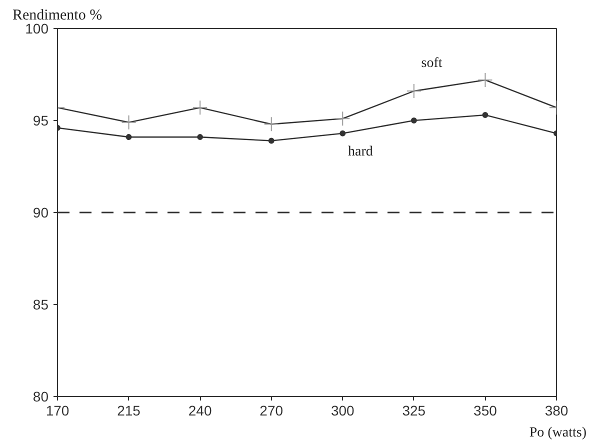  What do you see at coordinates (129, 410) in the screenshot?
I see `x-tick-label: 215` at bounding box center [129, 410].